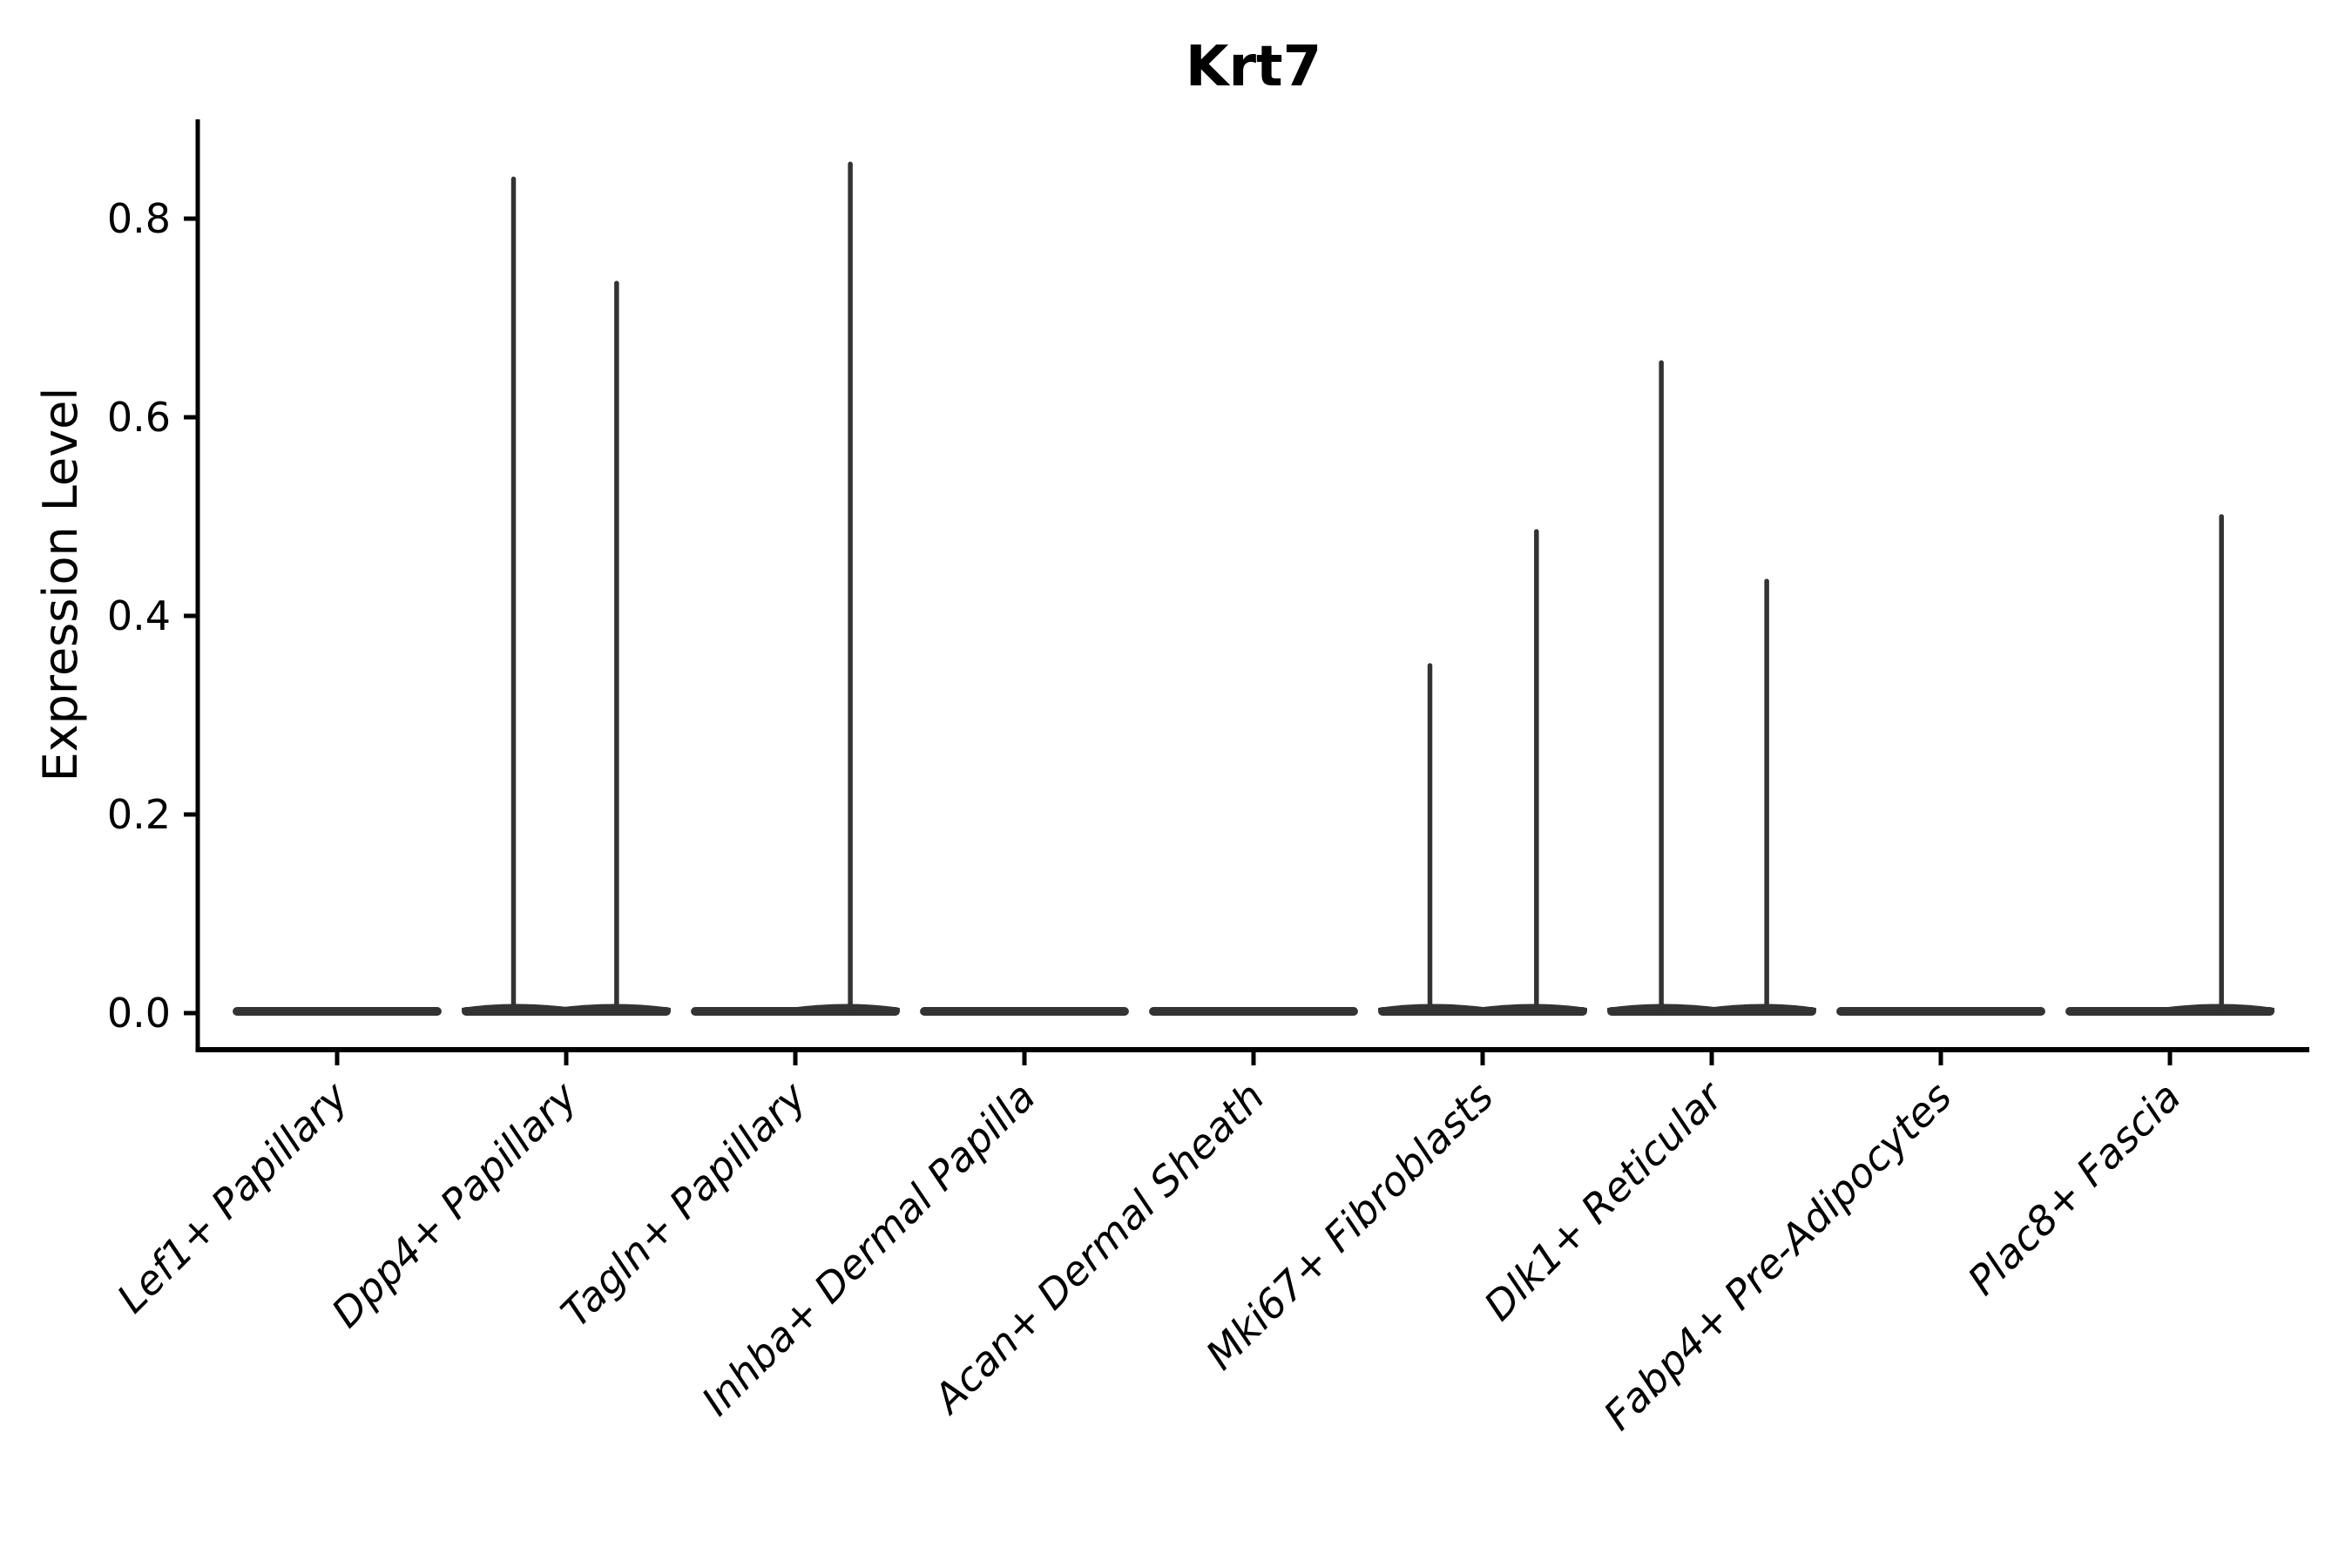 This screenshot has height=1568, width=2352. What do you see at coordinates (61, 585) in the screenshot?
I see `y-axis-label: Expression Level` at bounding box center [61, 585].